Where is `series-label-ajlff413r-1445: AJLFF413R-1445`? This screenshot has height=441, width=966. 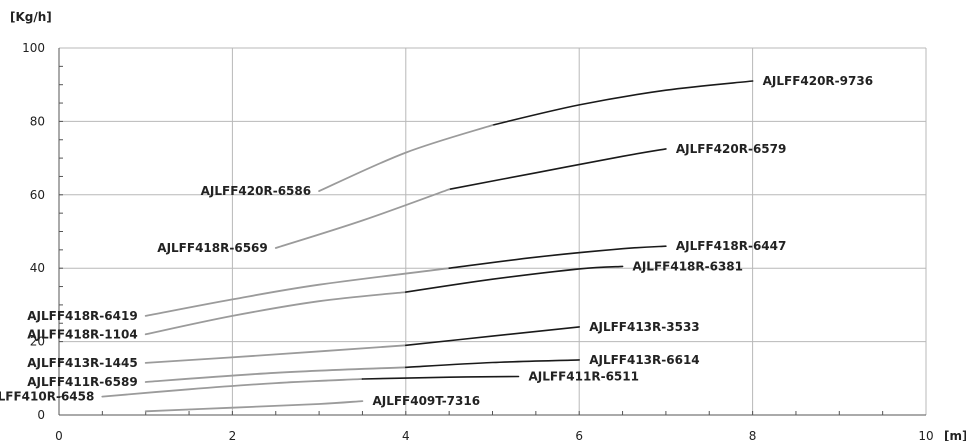 series-label-ajlff413r-1445: AJLFF413R-1445 is located at coordinates (82, 363).